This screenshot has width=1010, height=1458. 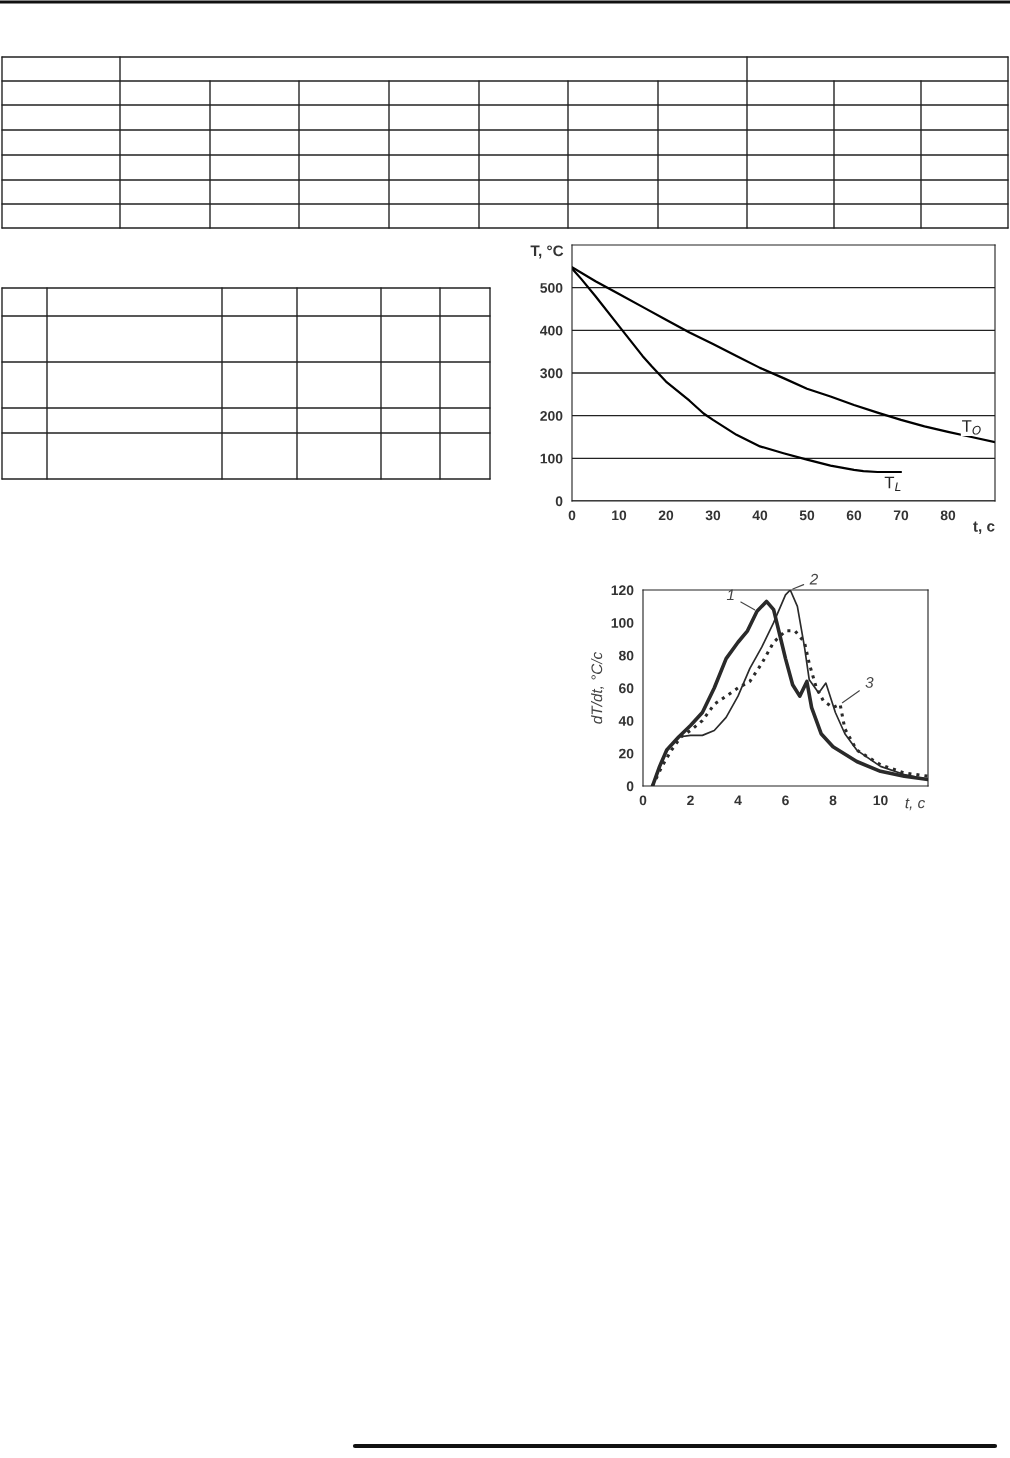 I want to click on y-tick-label: 20, so click(x=626, y=753).